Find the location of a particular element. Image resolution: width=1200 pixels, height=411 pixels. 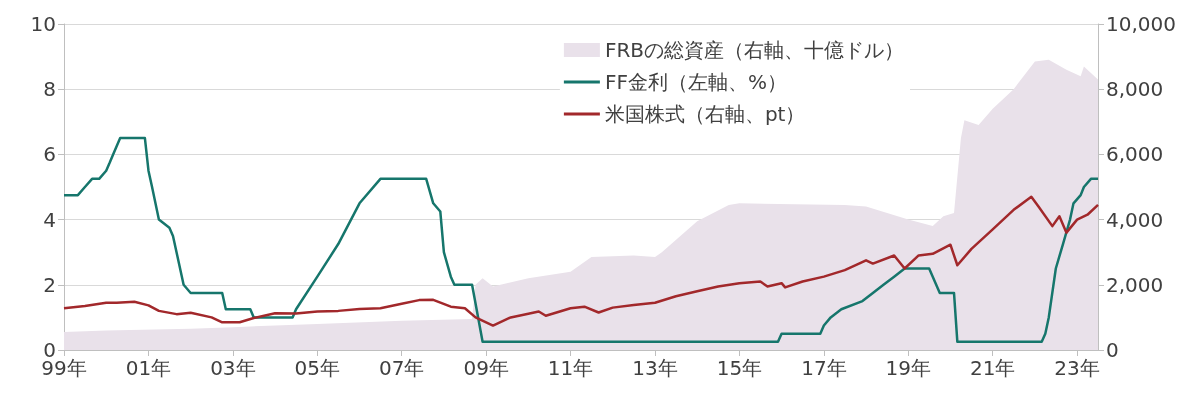

legend-label: 米国株式（右軸、pt） is located at coordinates (705, 114).